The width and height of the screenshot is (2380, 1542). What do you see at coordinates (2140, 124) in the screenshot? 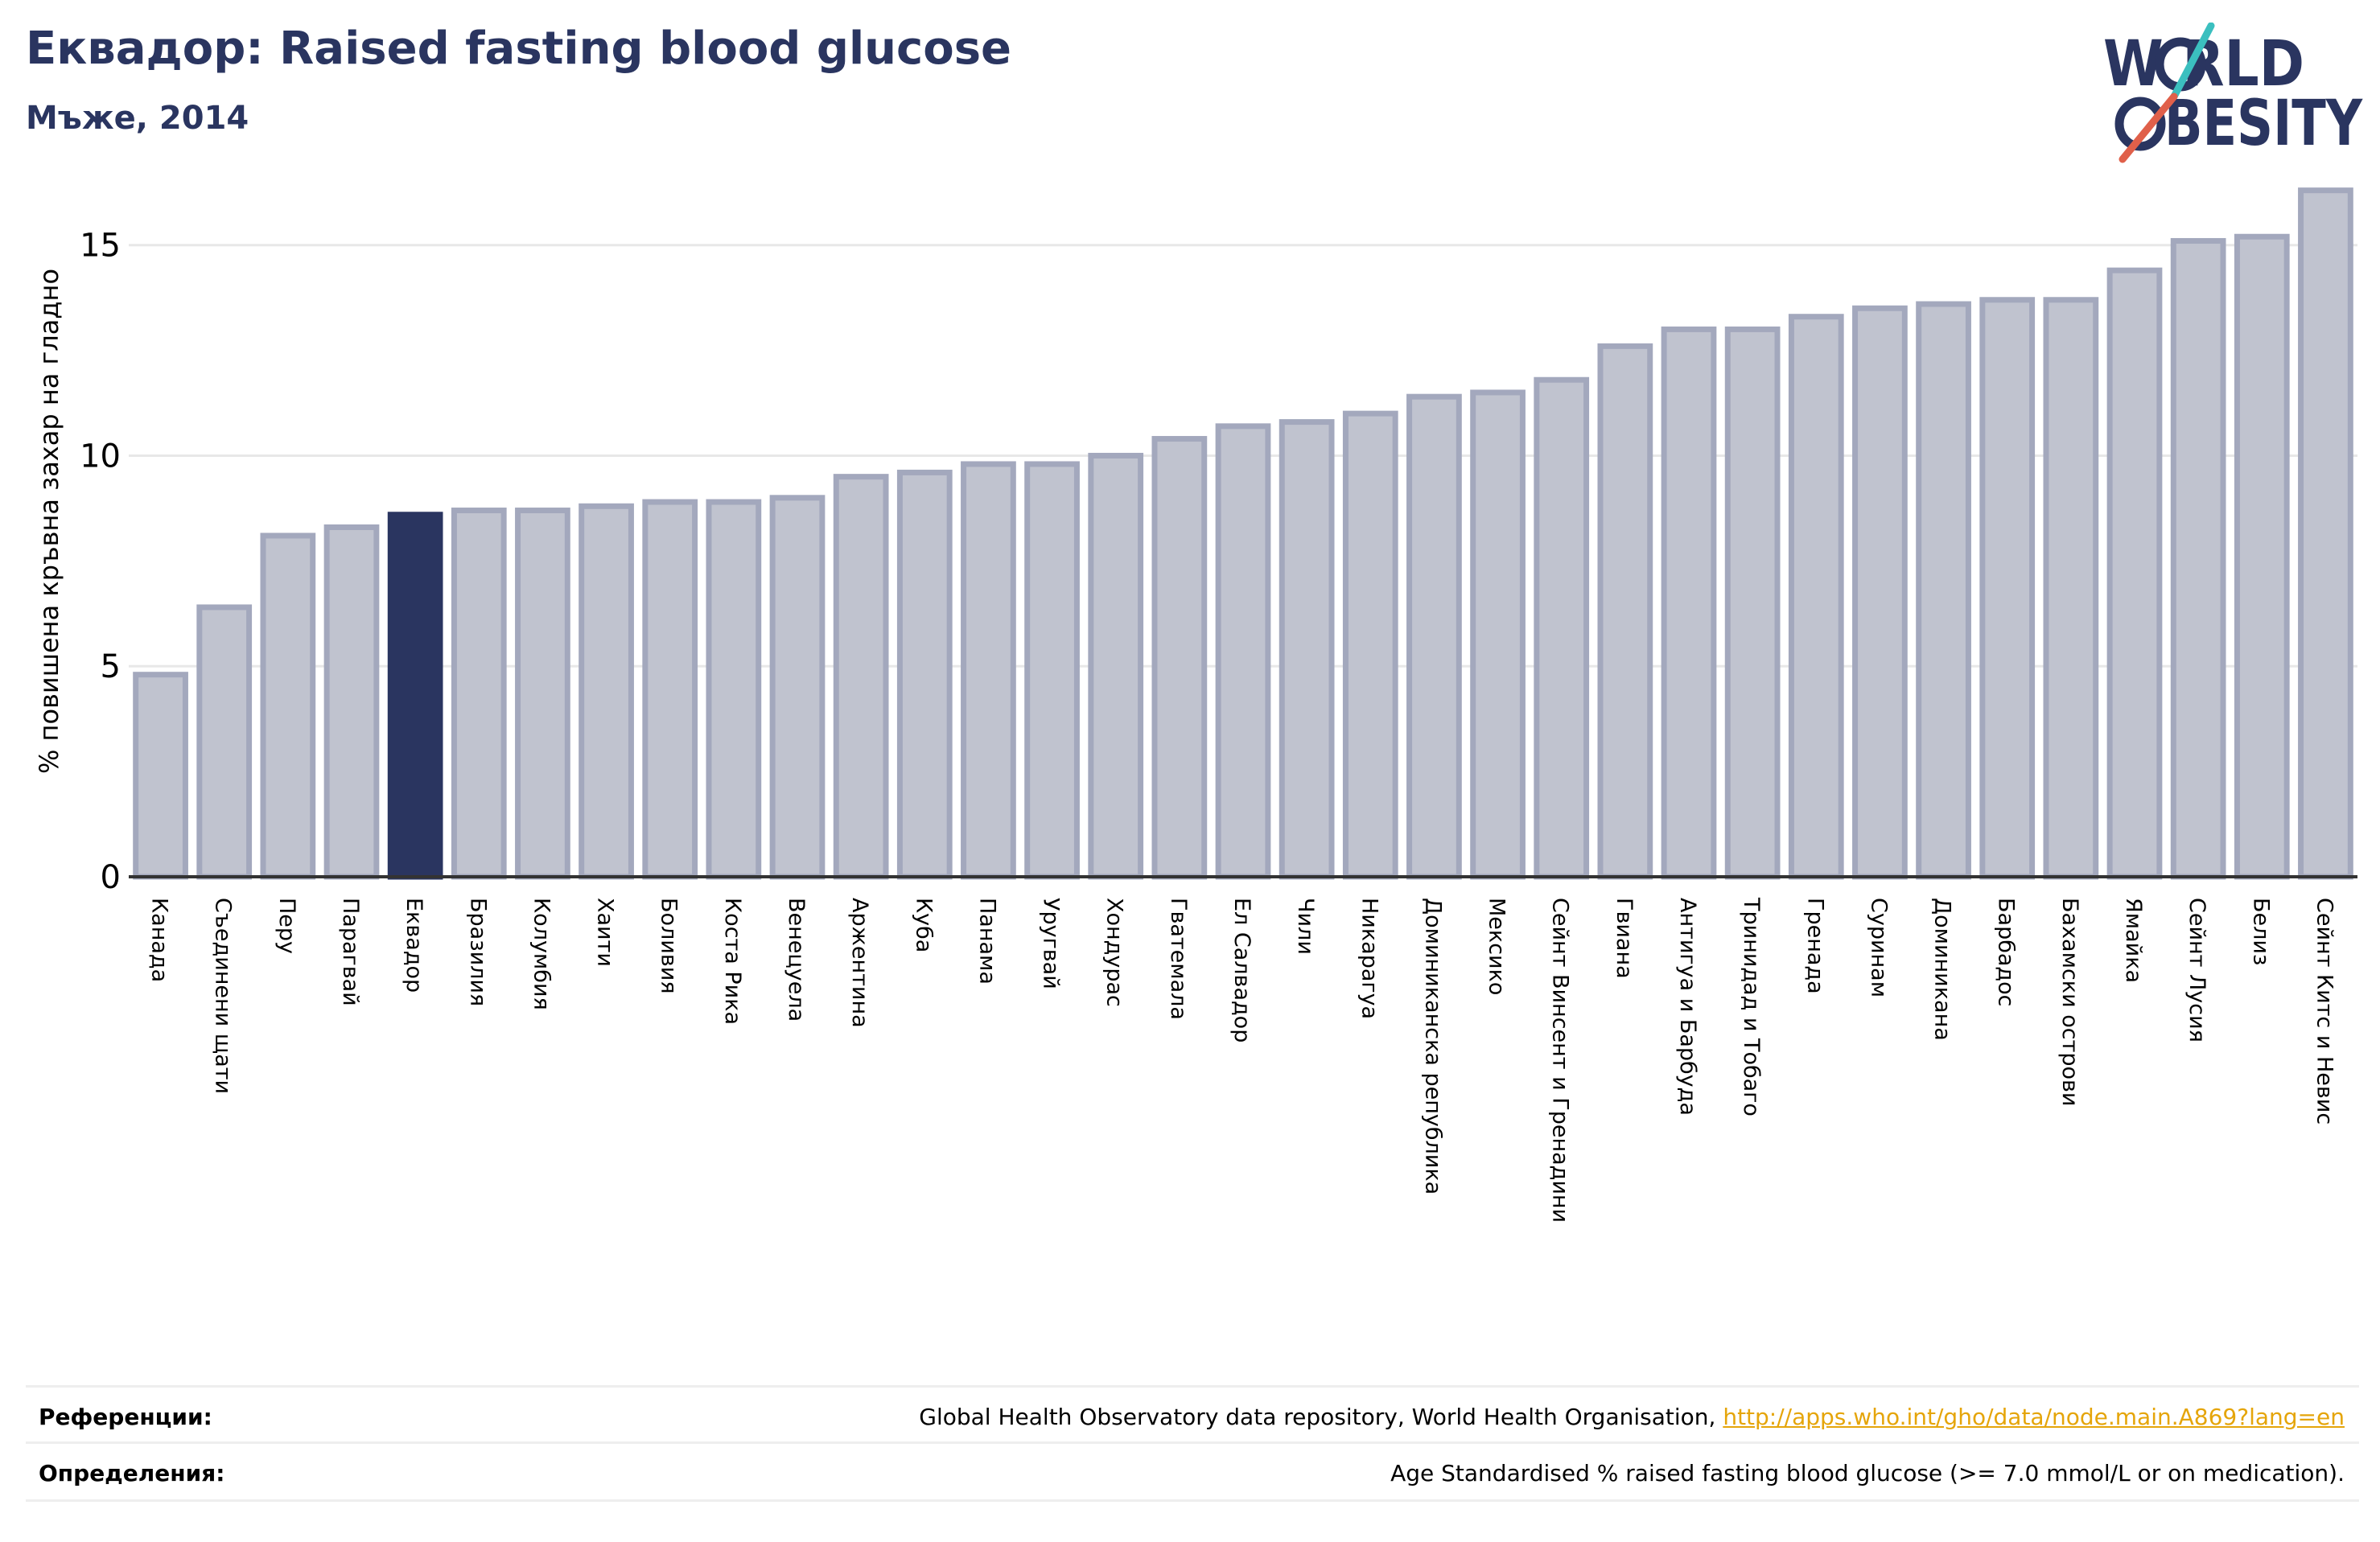
I see `logo-o-bottom` at bounding box center [2140, 124].